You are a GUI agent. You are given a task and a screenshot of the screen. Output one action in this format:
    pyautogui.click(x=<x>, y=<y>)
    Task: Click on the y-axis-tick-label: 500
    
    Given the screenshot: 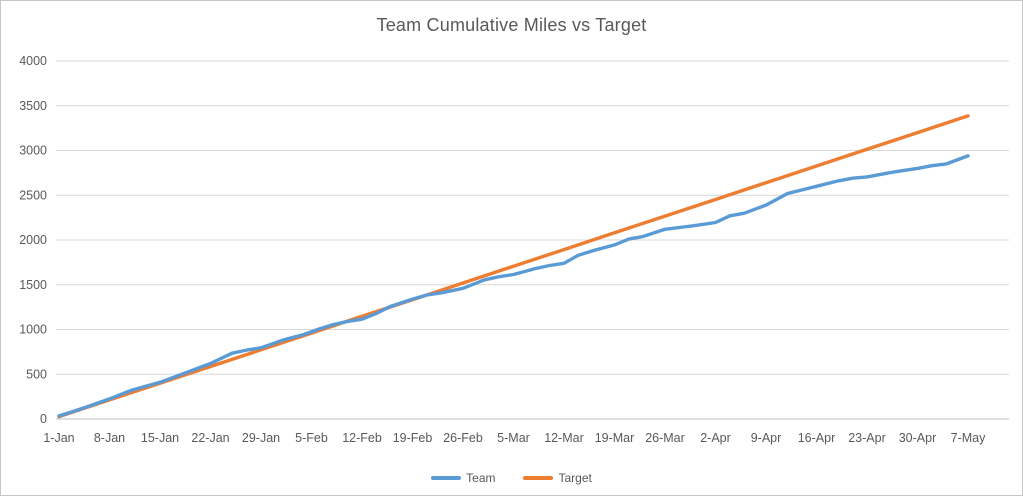 What is the action you would take?
    pyautogui.click(x=36, y=374)
    